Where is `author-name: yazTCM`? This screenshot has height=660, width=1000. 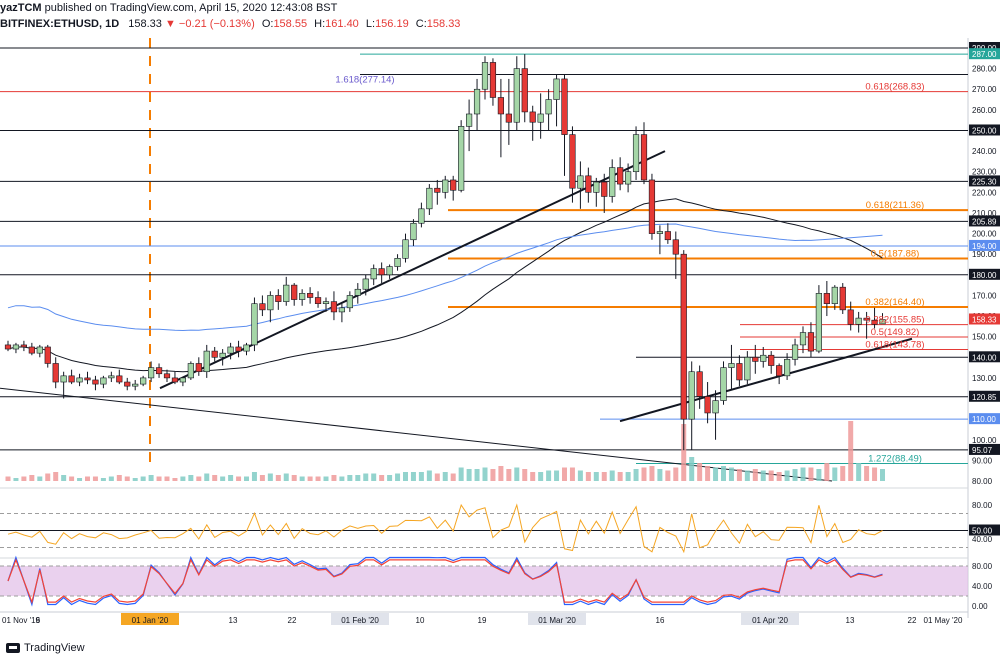 author-name: yazTCM is located at coordinates (21, 8).